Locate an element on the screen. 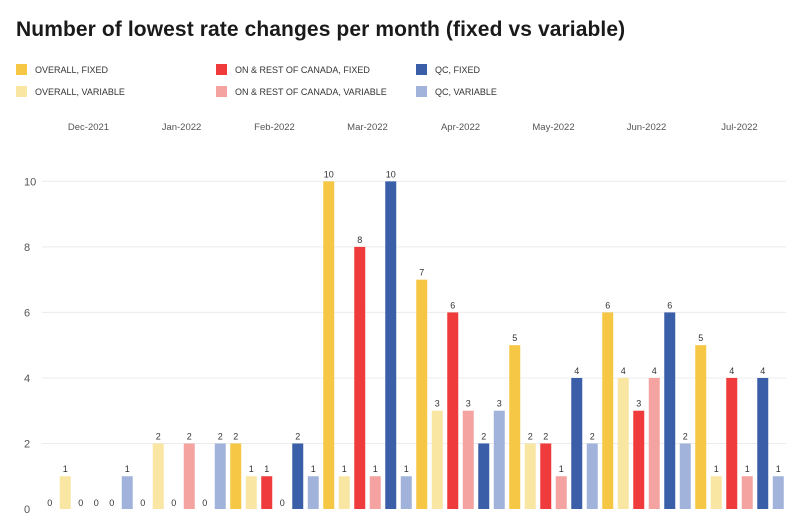 Image resolution: width=800 pixels, height=521 pixels. legend-item-on-fixed: ON & REST OF CANADA, FIXED is located at coordinates (293, 69).